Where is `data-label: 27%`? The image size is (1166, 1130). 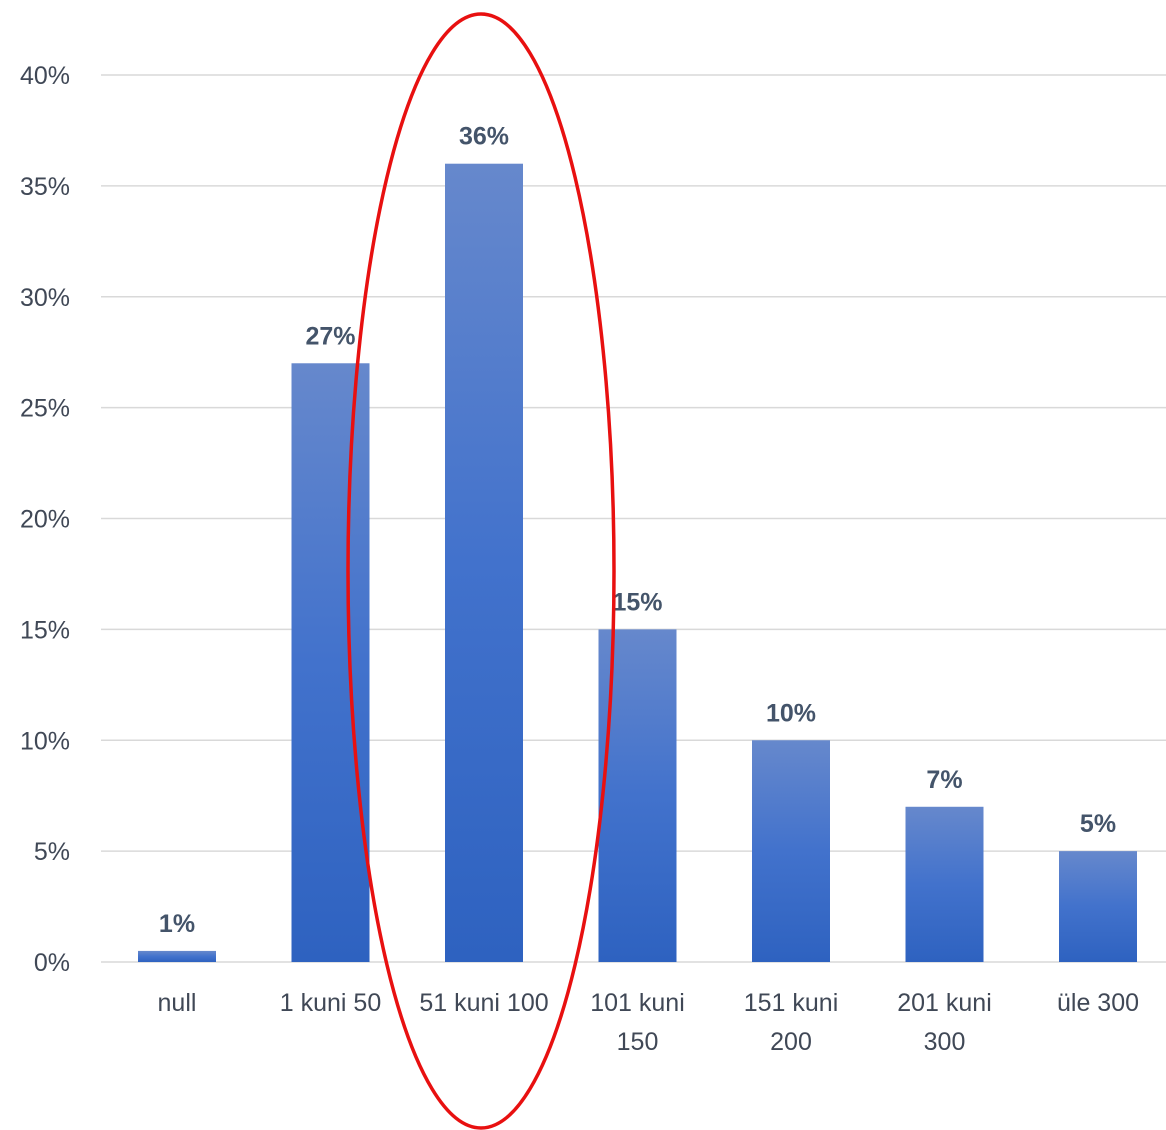 data-label: 27% is located at coordinates (330, 336).